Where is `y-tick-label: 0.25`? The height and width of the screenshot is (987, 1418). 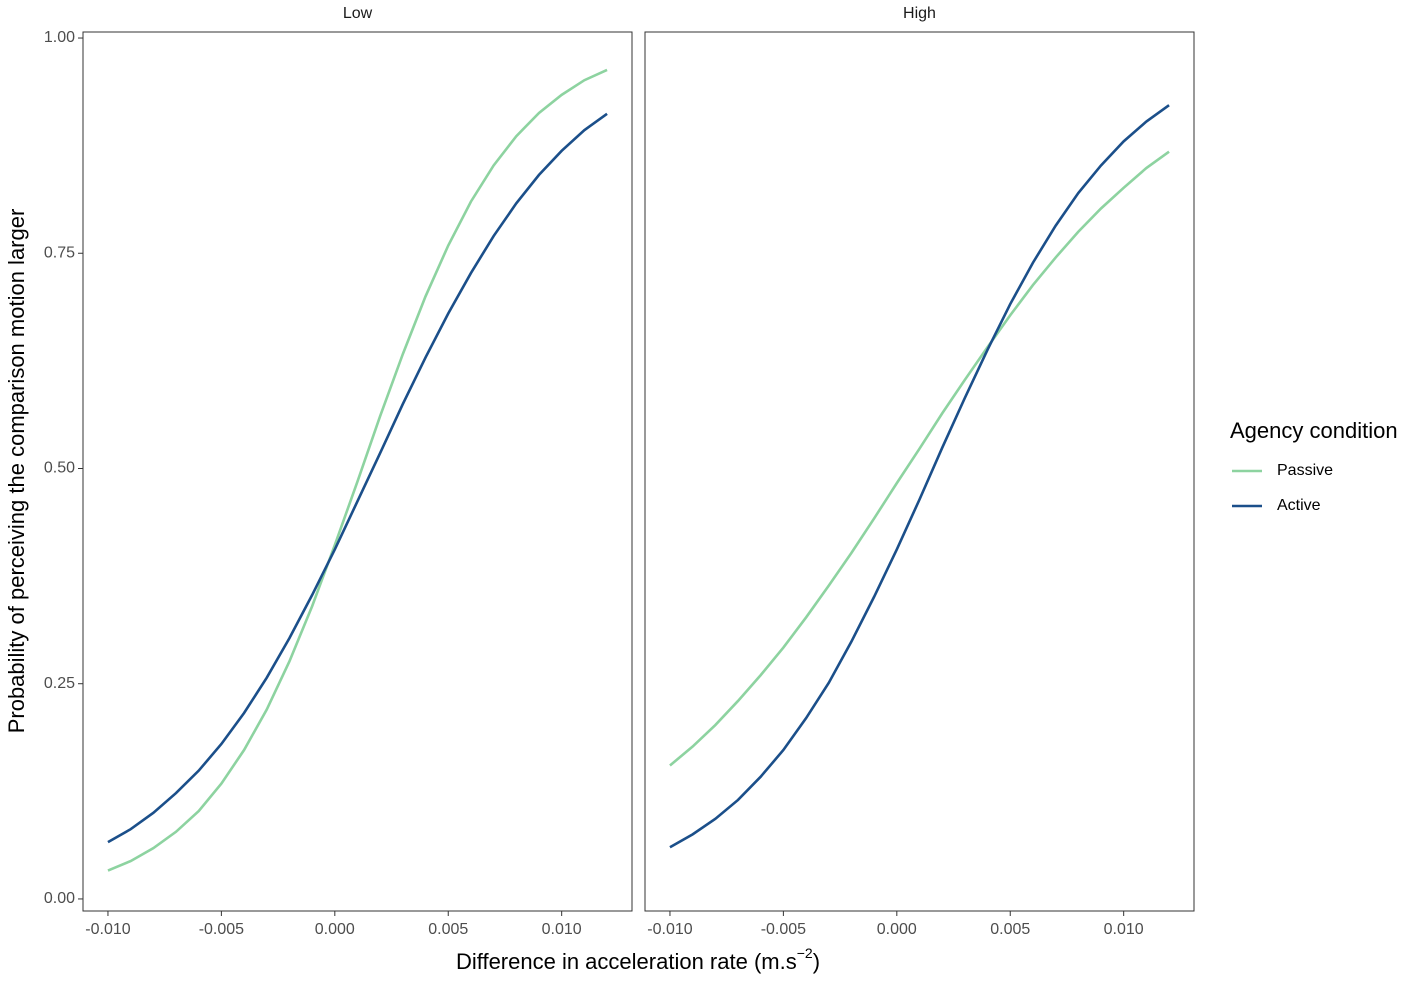
y-tick-label: 0.25 is located at coordinates (59, 683).